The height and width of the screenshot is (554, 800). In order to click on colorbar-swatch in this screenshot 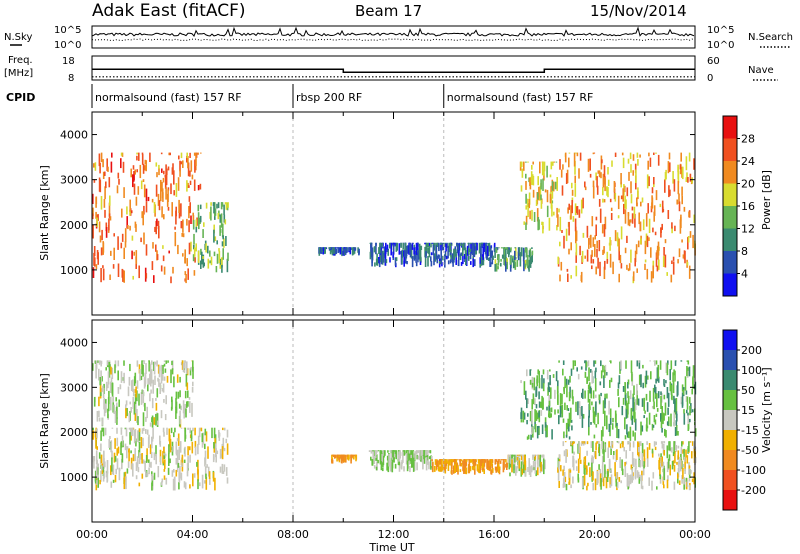, I will do `click(730, 217)`.